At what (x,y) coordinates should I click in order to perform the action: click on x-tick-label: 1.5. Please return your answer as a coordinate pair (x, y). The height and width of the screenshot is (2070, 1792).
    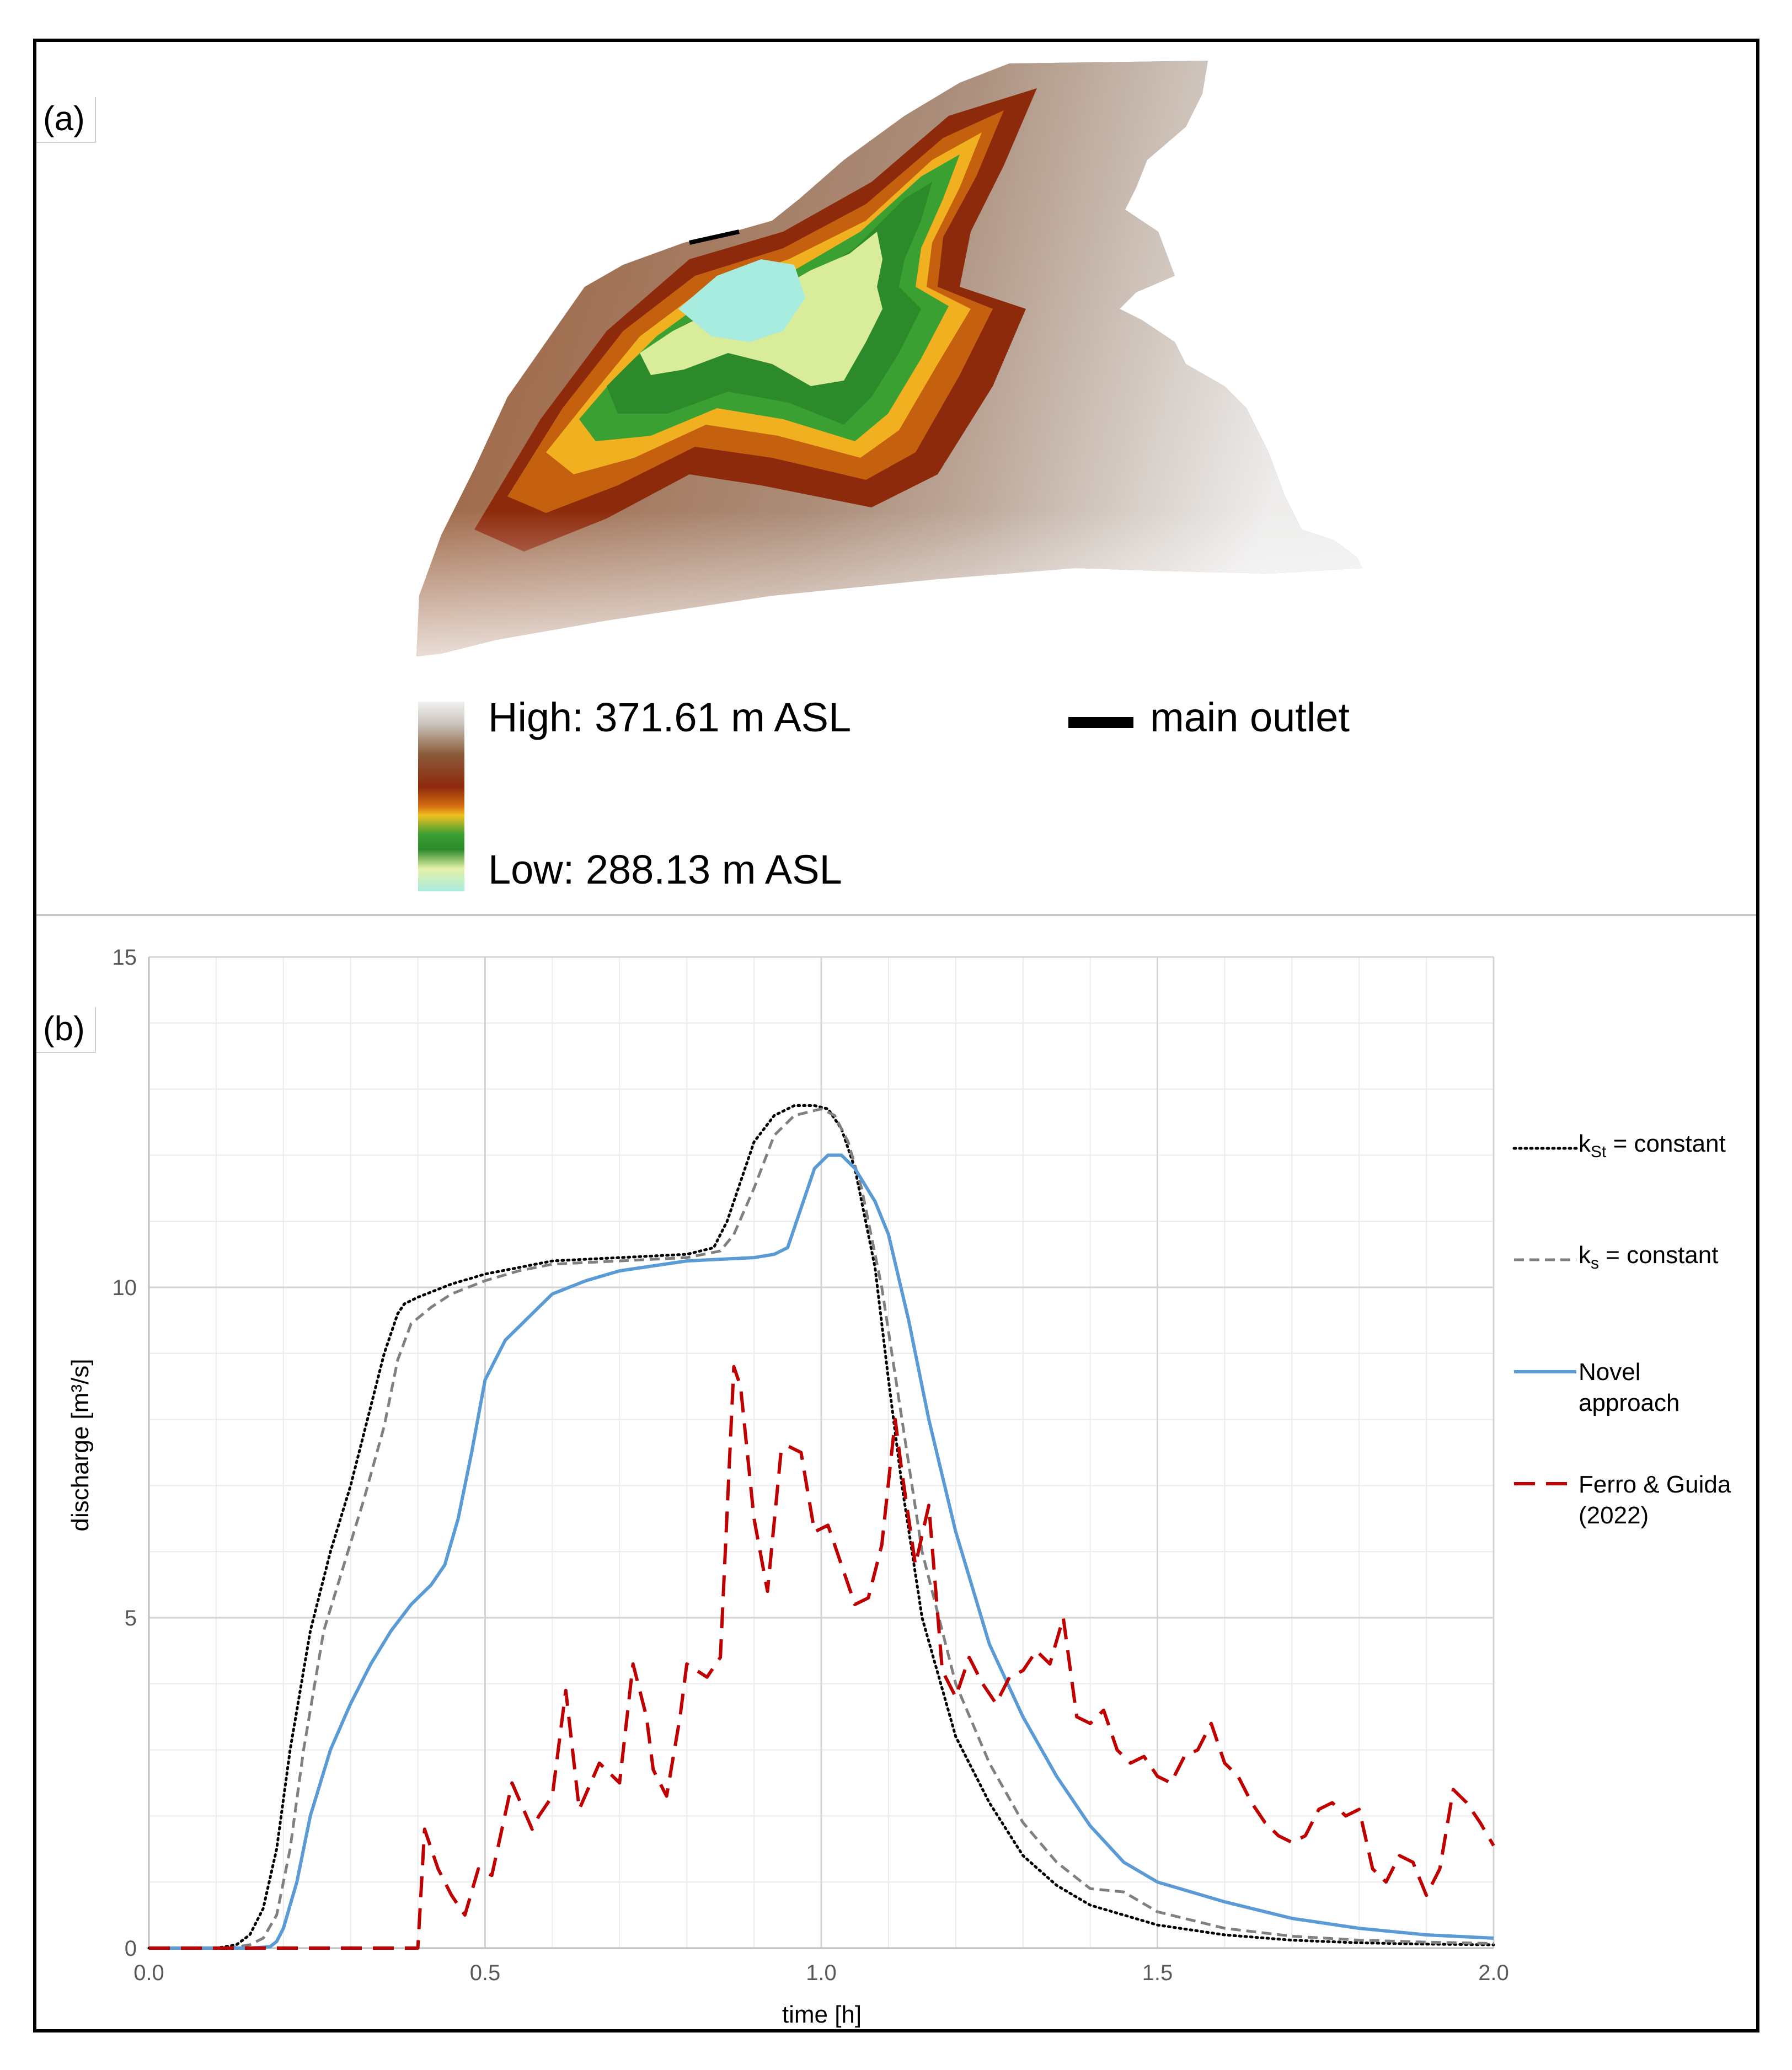
    Looking at the image, I should click on (1157, 1973).